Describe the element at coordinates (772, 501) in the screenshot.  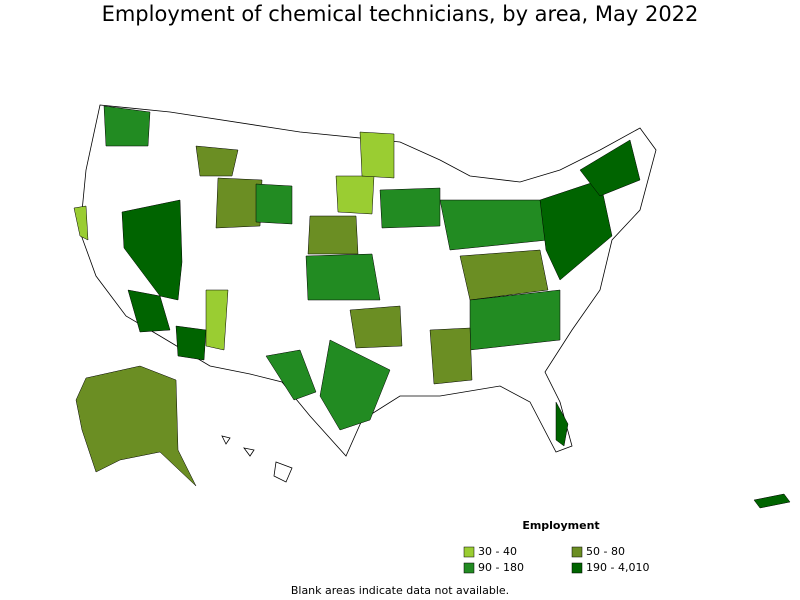
I see `puerto-rico` at that location.